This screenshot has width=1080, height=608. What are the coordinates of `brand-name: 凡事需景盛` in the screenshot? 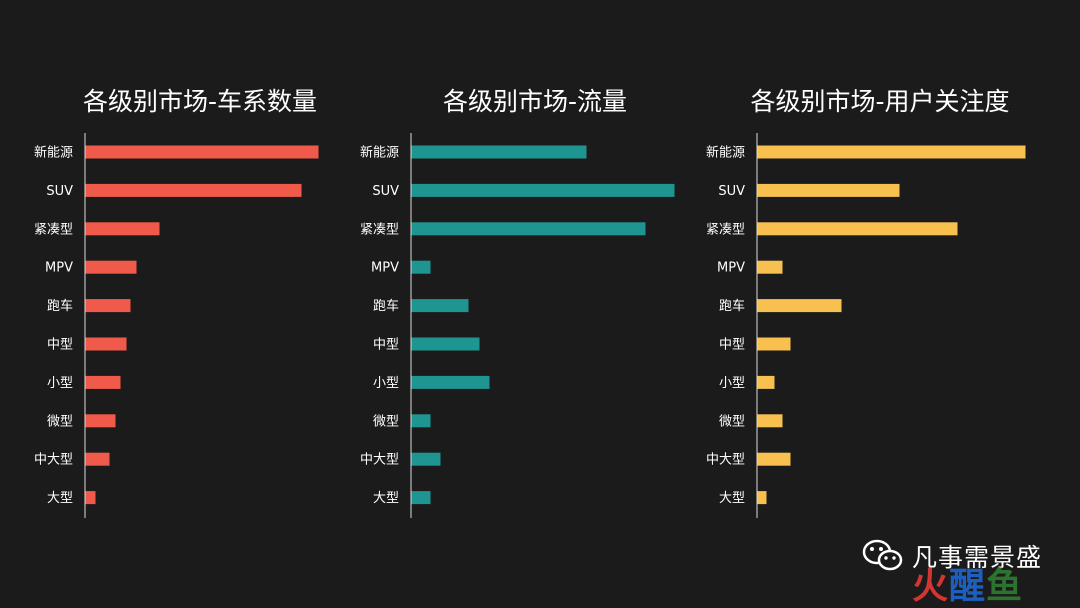 It's located at (977, 557).